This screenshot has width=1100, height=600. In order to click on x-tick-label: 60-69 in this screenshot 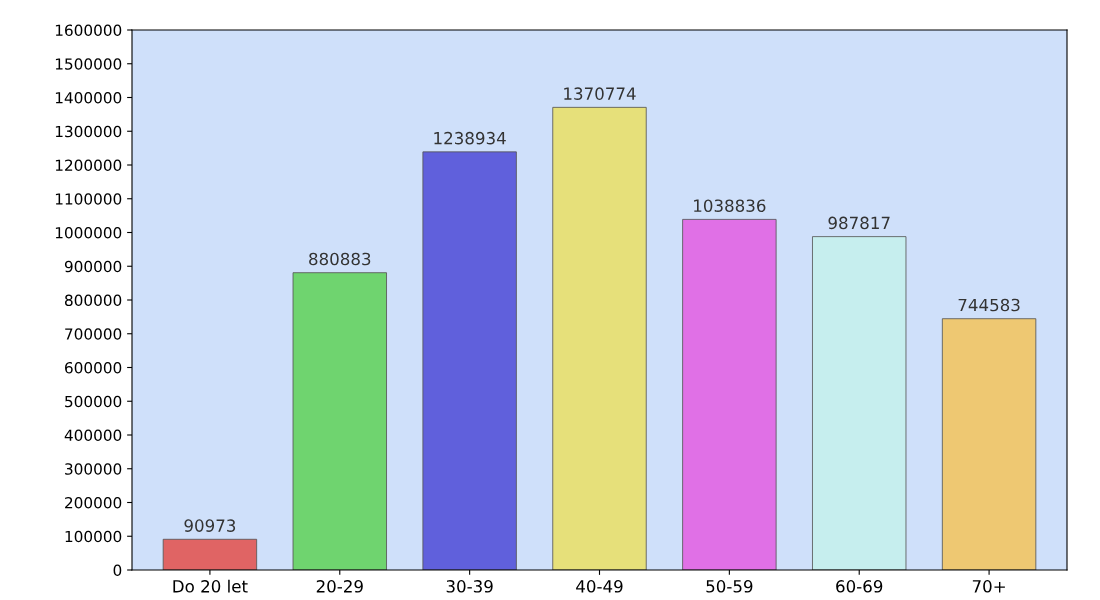, I will do `click(859, 586)`.